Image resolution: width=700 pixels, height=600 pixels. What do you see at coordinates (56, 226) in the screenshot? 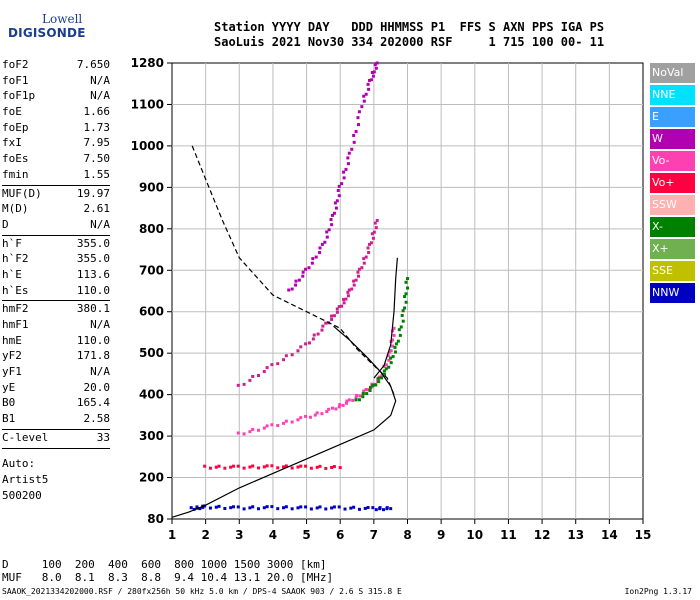
I see `param-row: D N/A` at bounding box center [56, 226].